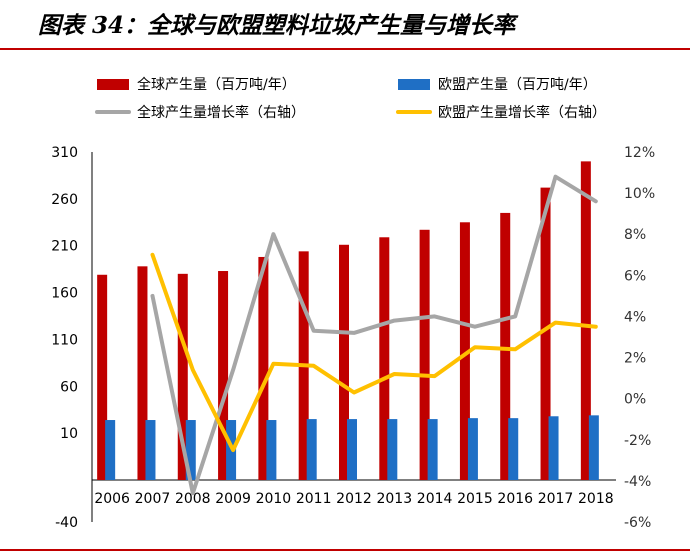  Describe the element at coordinates (345, 550) in the screenshot. I see `bottom-divider` at that location.